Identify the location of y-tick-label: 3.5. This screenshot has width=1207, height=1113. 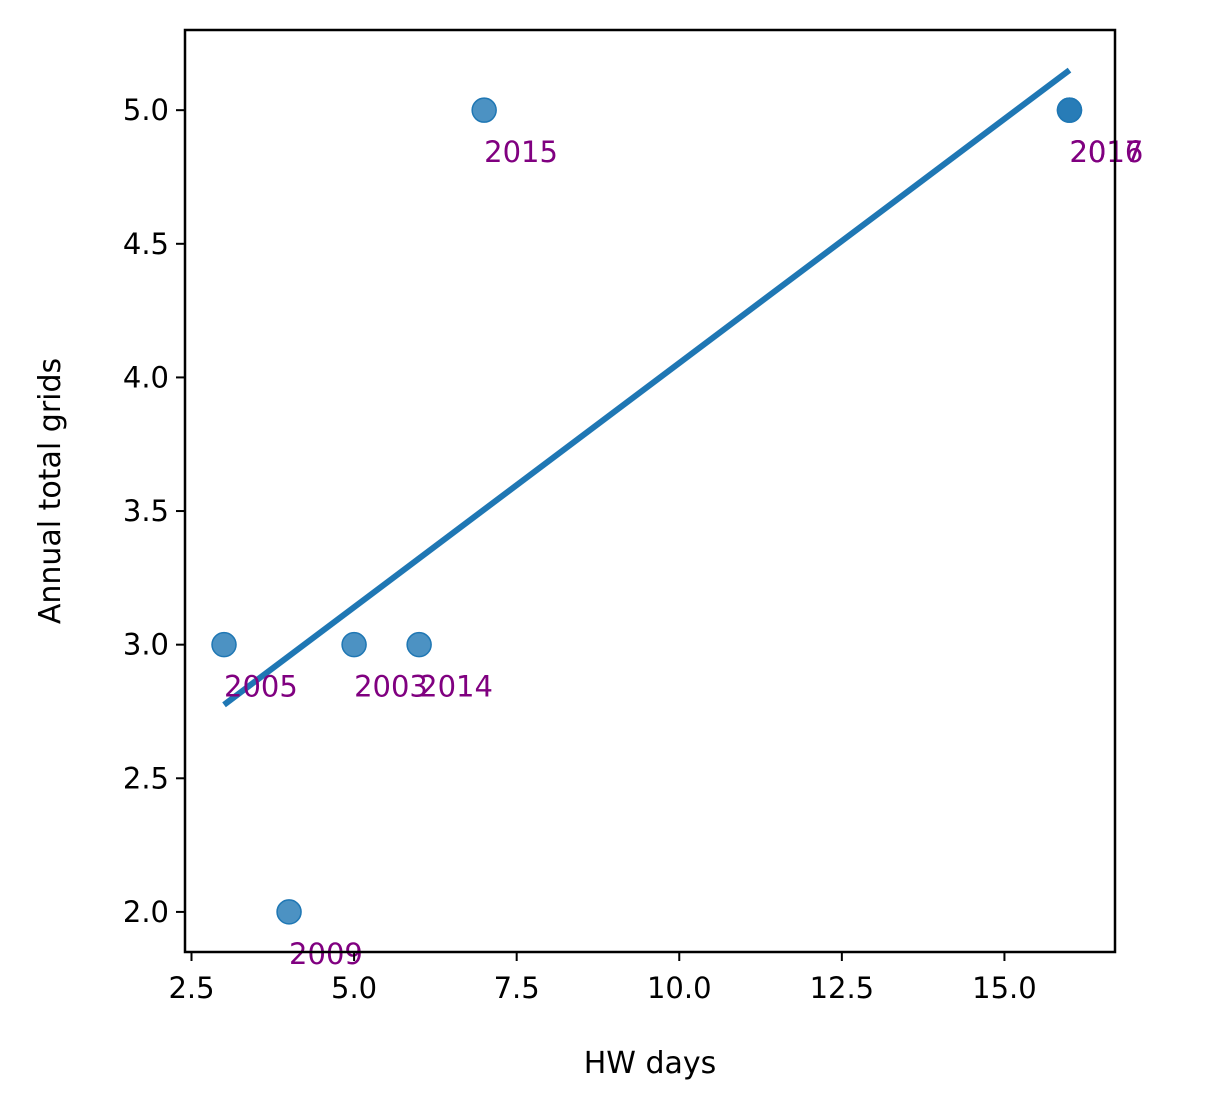
(146, 511).